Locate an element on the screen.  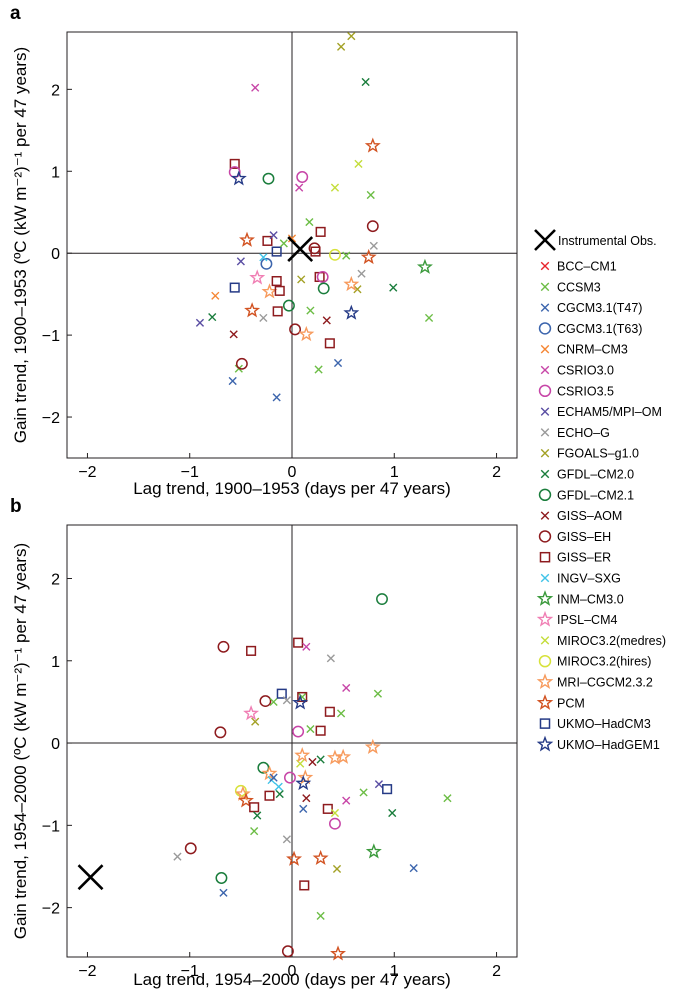
panel-a-point-miroc3-2-hires is located at coordinates (335, 254).